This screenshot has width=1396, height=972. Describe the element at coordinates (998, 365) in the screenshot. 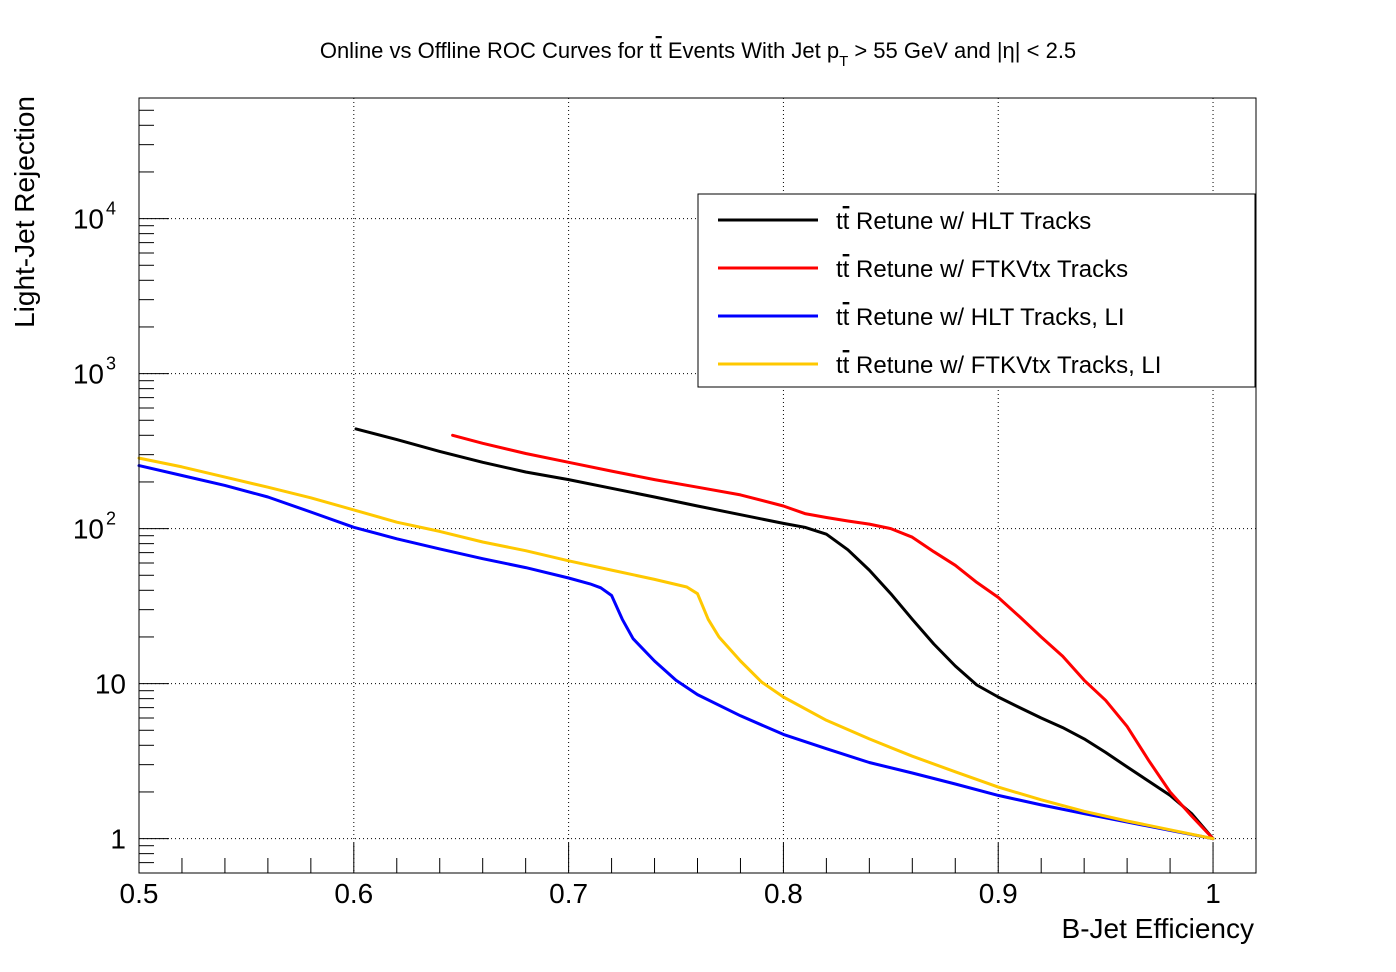

I see `legend-label-4: tt Retune w/ FTKVtx Tracks, LI` at that location.